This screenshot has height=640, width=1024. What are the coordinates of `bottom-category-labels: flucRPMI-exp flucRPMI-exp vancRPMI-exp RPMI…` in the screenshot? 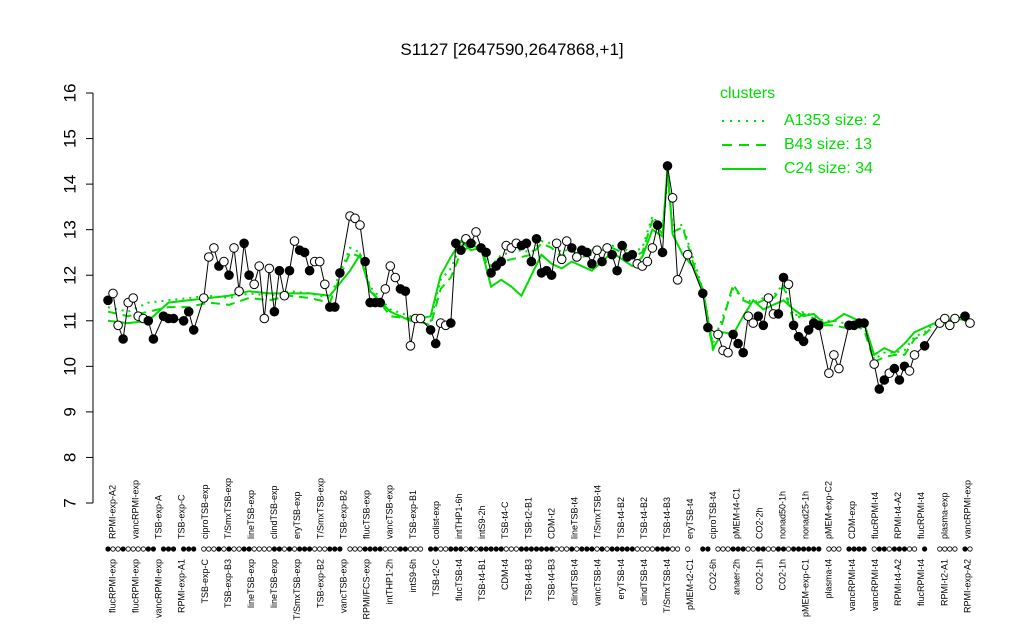 It's located at (539, 590).